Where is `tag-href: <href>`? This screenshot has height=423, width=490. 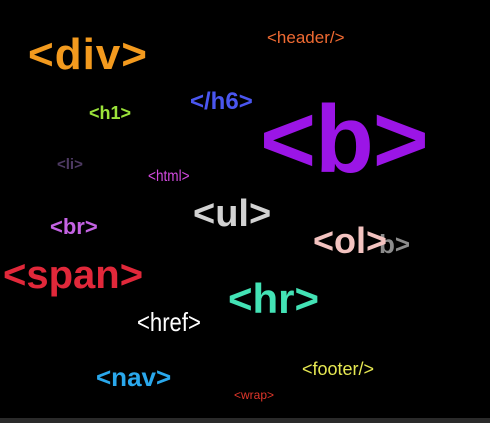
tag-href: <href> is located at coordinates (169, 322).